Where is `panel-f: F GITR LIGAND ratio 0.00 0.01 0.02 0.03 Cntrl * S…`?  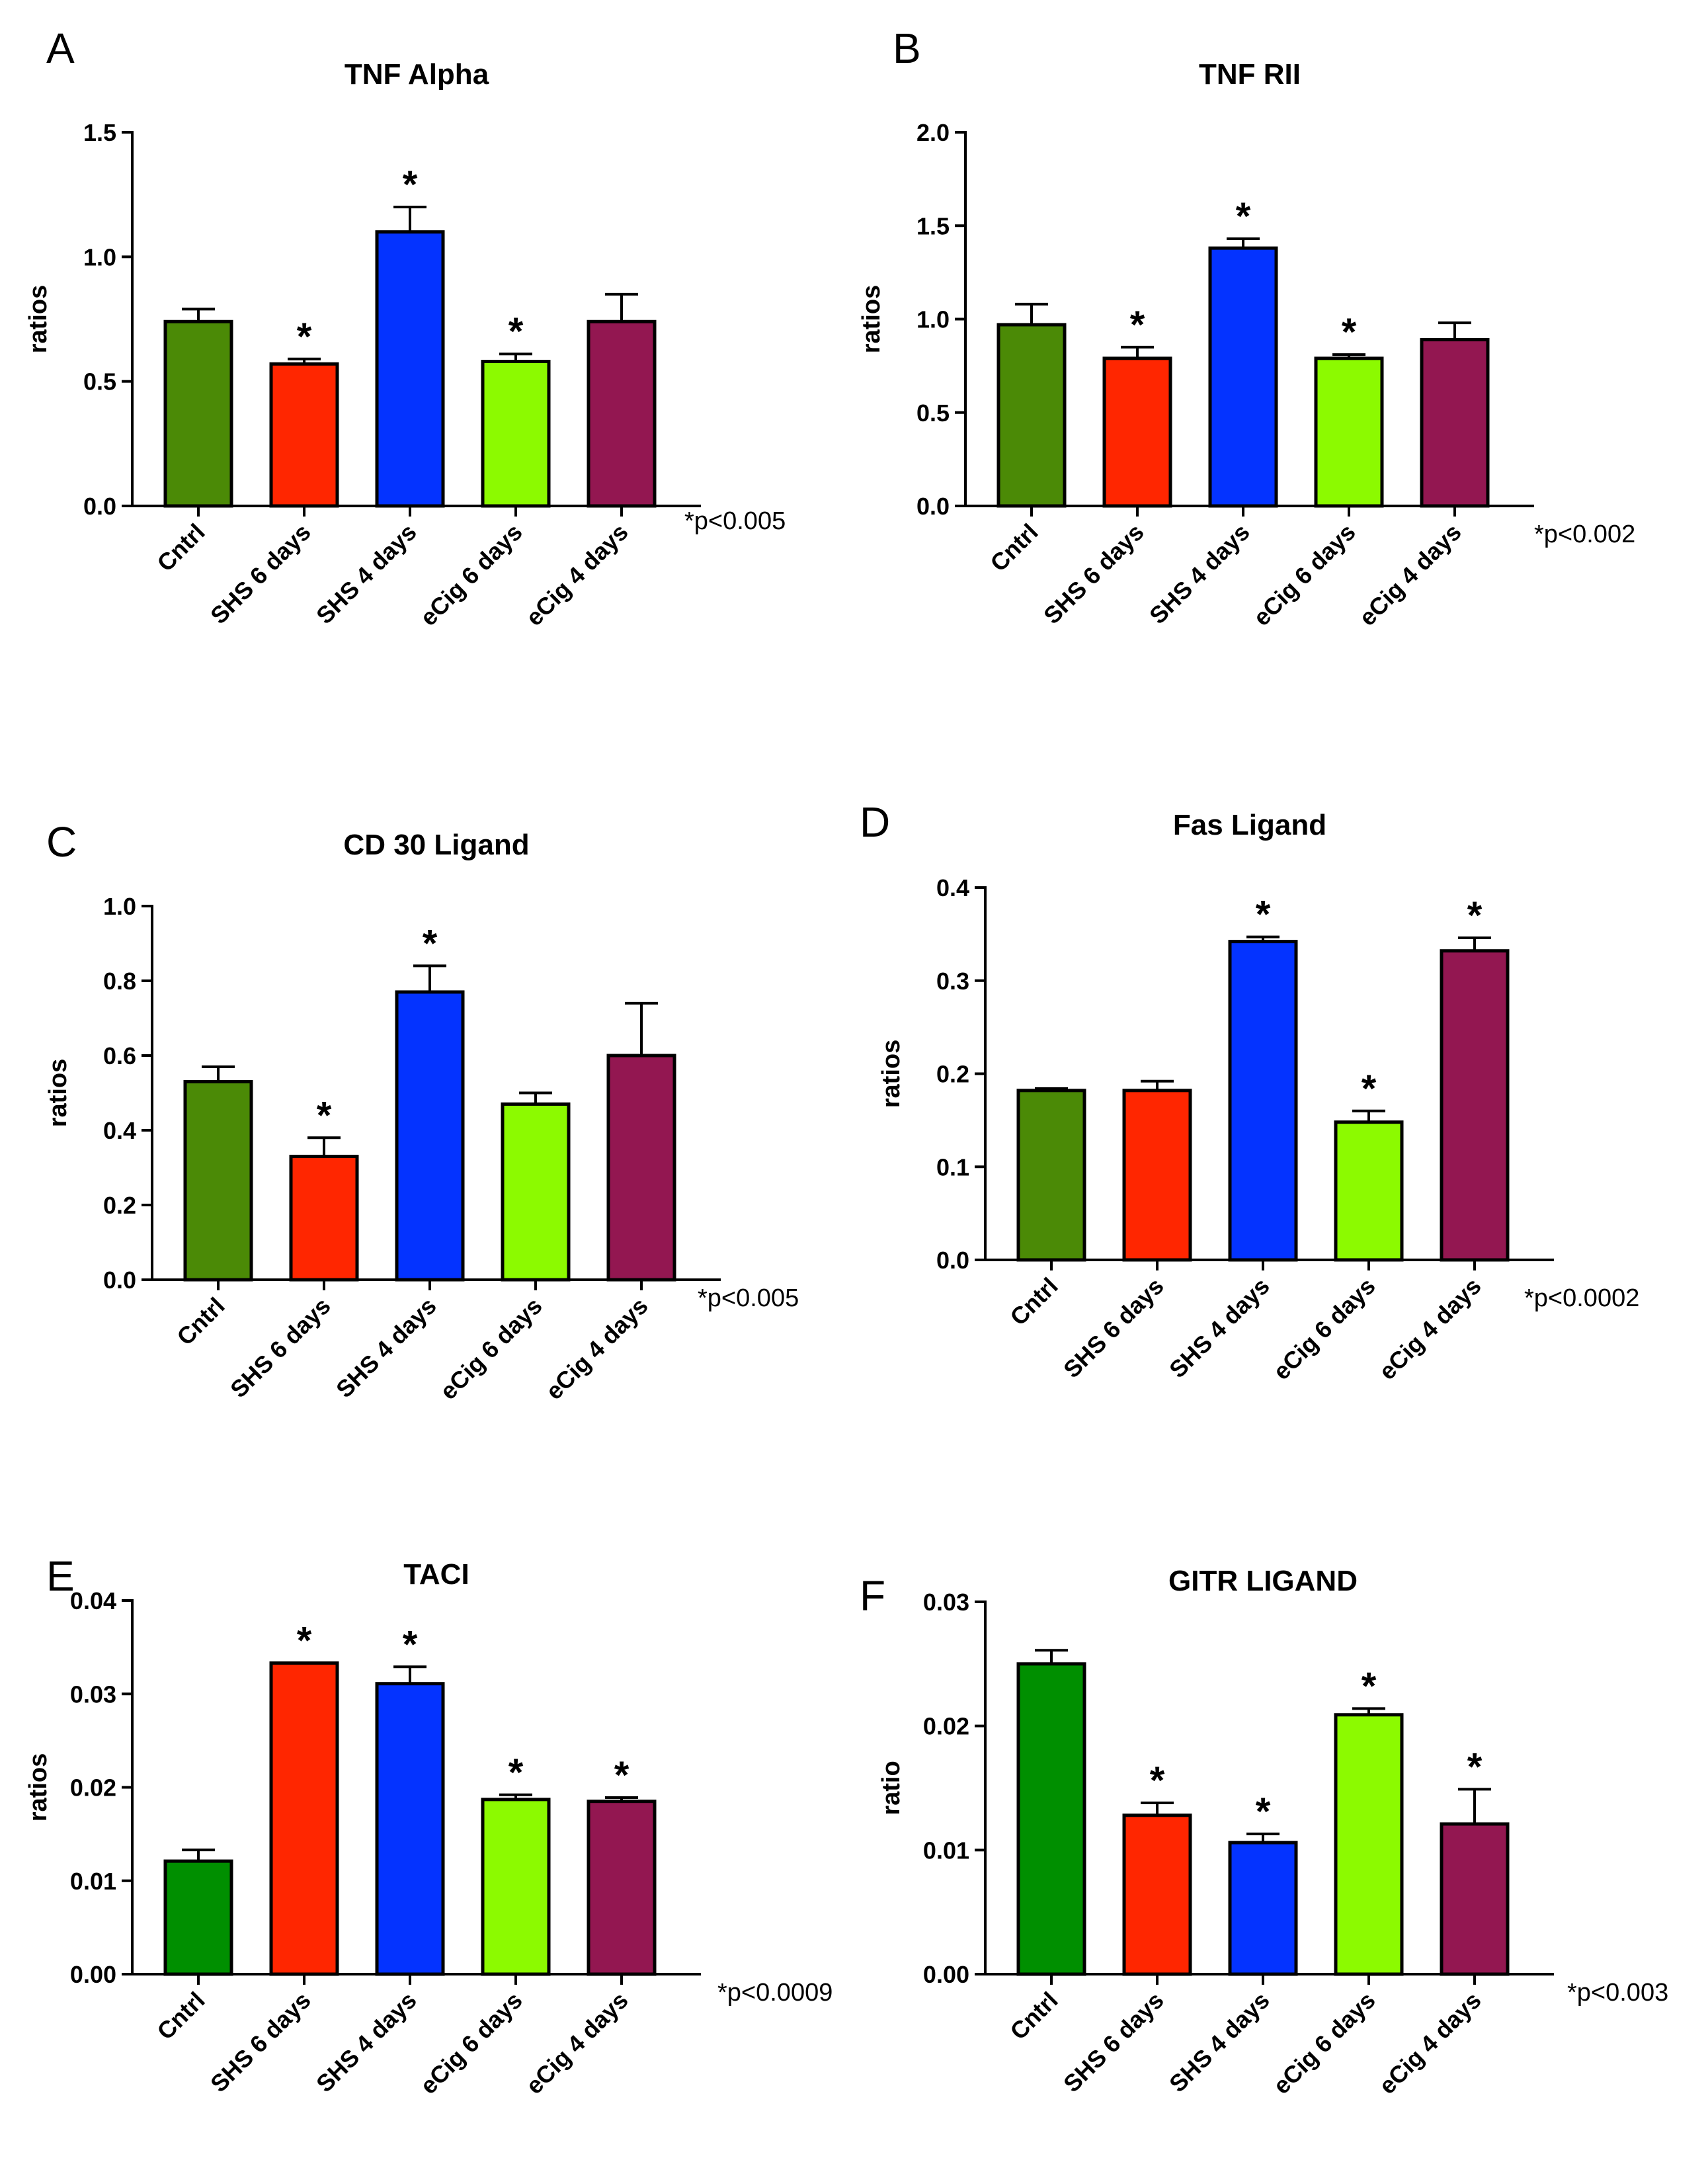
panel-f: F GITR LIGAND ratio 0.00 0.01 0.02 0.03 Cntrl * S… is located at coordinates (1264, 1832).